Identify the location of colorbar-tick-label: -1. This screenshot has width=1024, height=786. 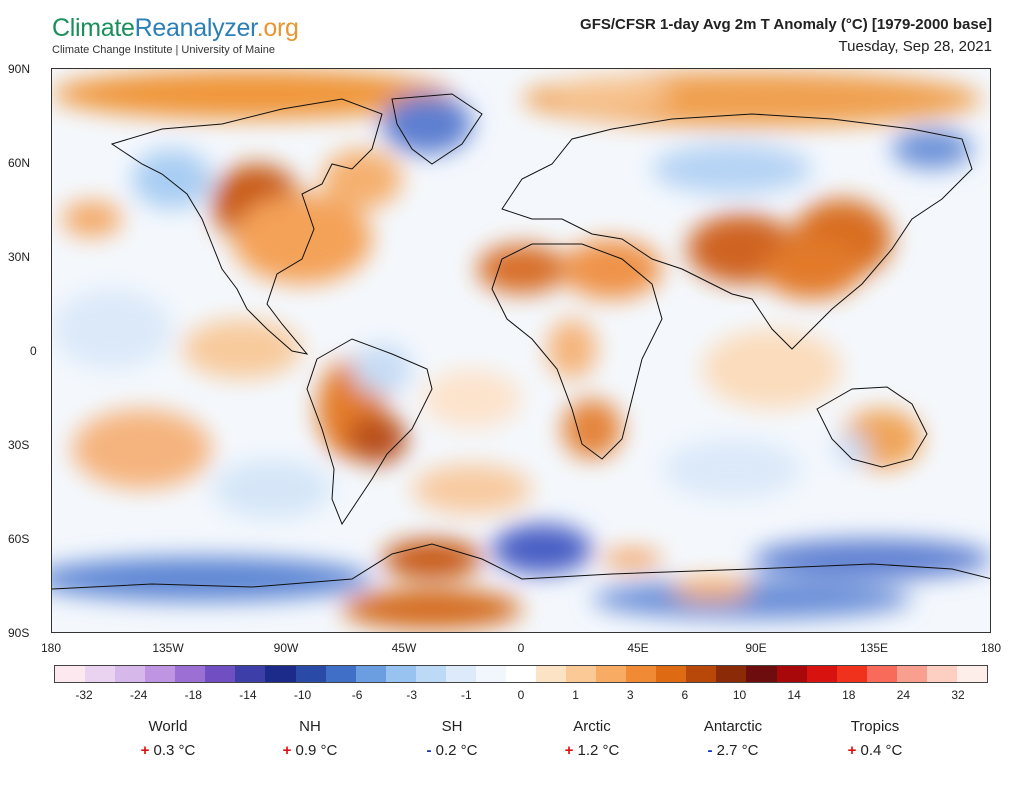
(466, 695).